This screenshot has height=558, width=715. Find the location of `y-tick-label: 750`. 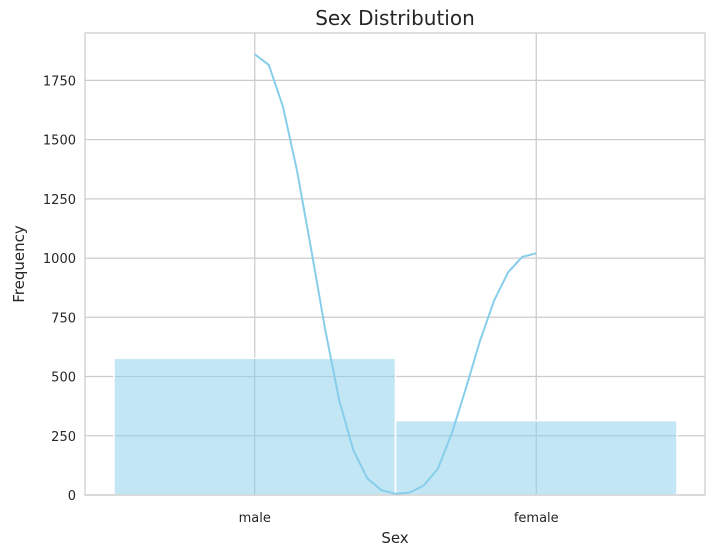

y-tick-label: 750 is located at coordinates (63, 318).